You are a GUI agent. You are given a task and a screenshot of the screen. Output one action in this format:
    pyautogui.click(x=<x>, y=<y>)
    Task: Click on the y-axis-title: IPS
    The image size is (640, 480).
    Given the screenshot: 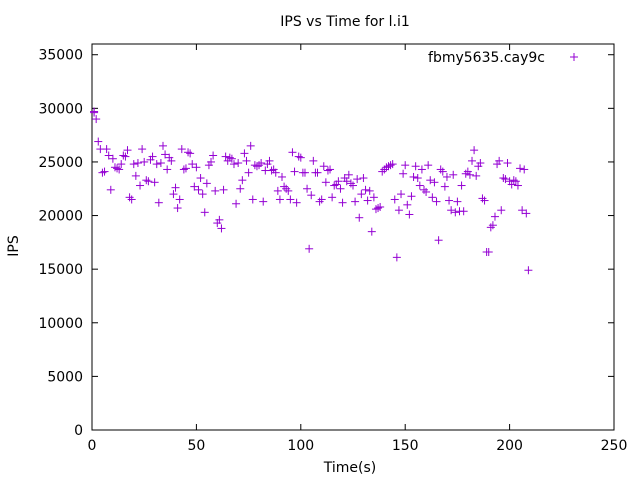 What is the action you would take?
    pyautogui.click(x=14, y=246)
    